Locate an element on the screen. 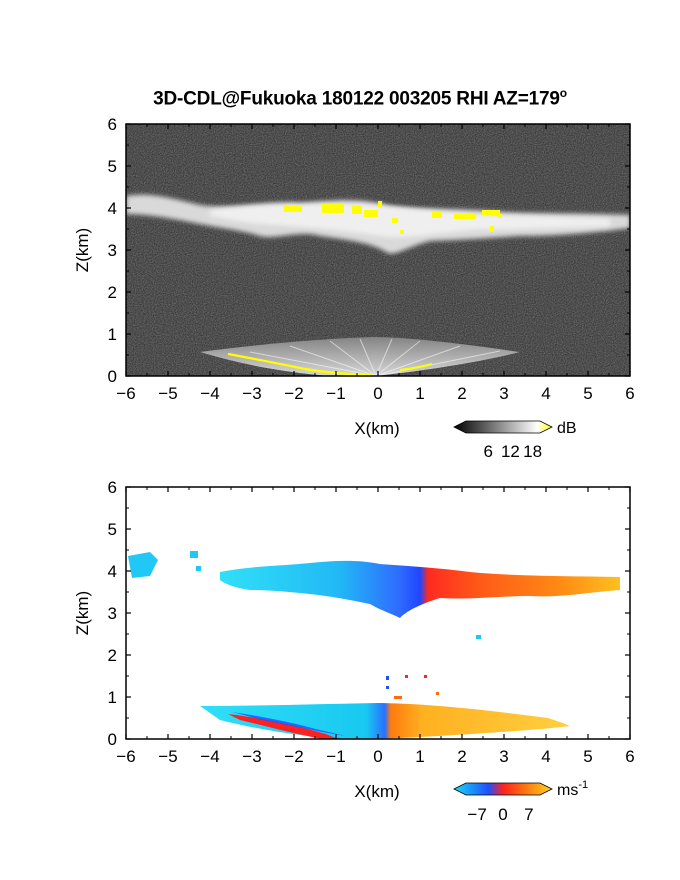  reflectivity-colorbar: 6 12 18 dB is located at coordinates (515, 440).